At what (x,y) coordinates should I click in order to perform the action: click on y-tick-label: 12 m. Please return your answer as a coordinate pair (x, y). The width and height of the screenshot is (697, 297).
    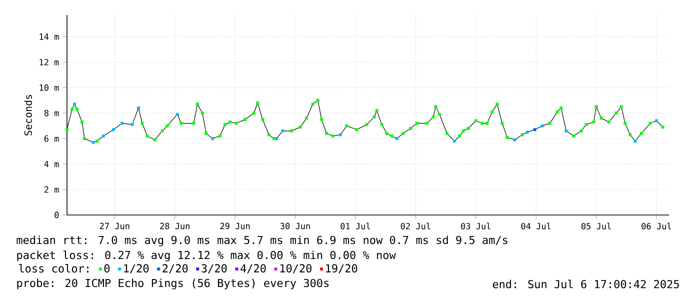
    Looking at the image, I should click on (49, 62).